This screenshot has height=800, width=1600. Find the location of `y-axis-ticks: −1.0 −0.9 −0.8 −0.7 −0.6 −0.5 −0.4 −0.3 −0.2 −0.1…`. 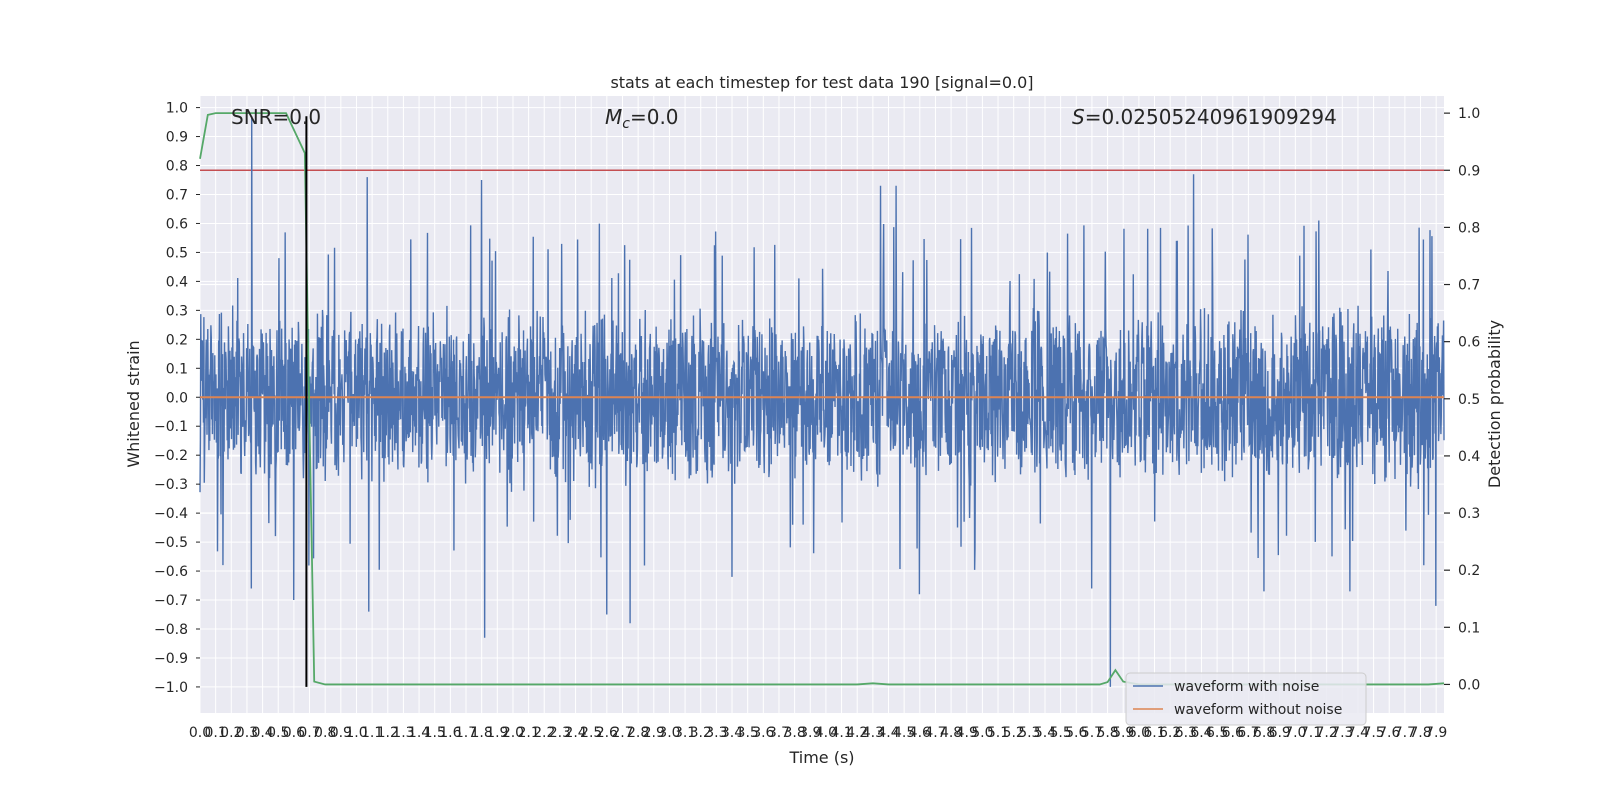

y-axis-ticks: −1.0 −0.9 −0.8 −0.7 −0.6 −0.5 −0.4 −0.3 −0.2 −0.1… is located at coordinates (177, 398).